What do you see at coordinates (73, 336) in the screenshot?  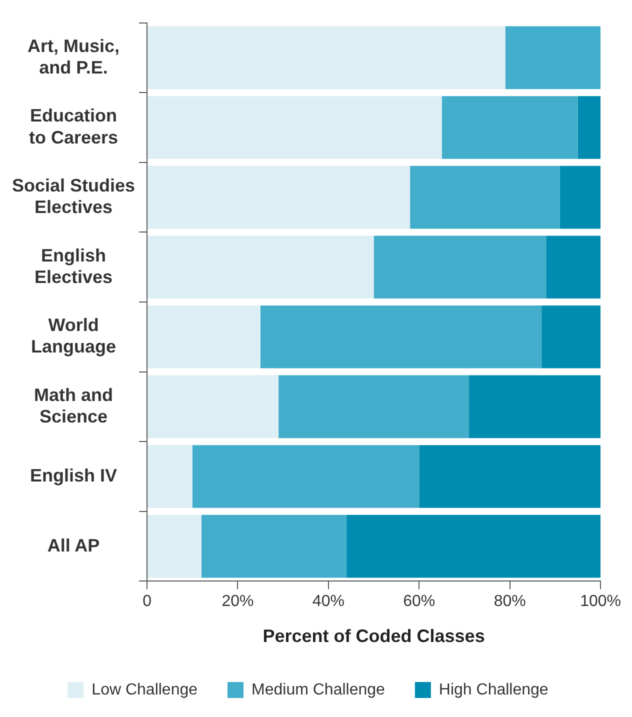 I see `y-tick-label: World Language` at bounding box center [73, 336].